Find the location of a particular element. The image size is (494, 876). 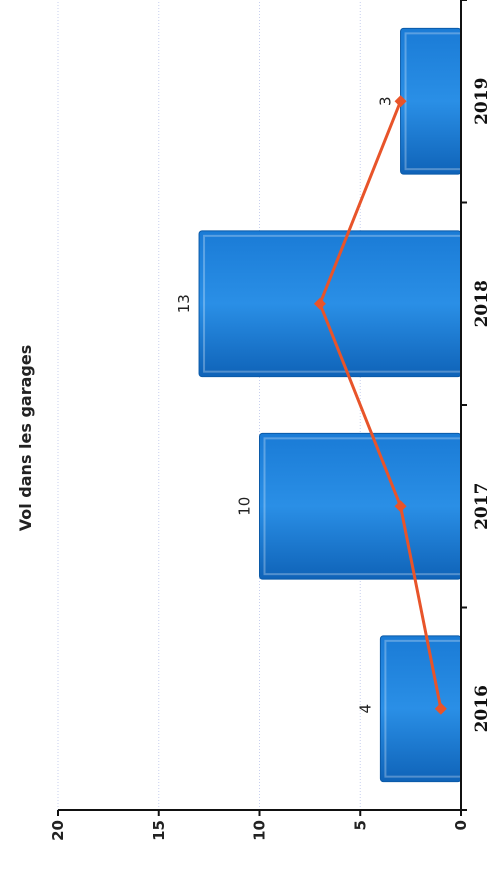

category-label: 2016 is located at coordinates (482, 708).